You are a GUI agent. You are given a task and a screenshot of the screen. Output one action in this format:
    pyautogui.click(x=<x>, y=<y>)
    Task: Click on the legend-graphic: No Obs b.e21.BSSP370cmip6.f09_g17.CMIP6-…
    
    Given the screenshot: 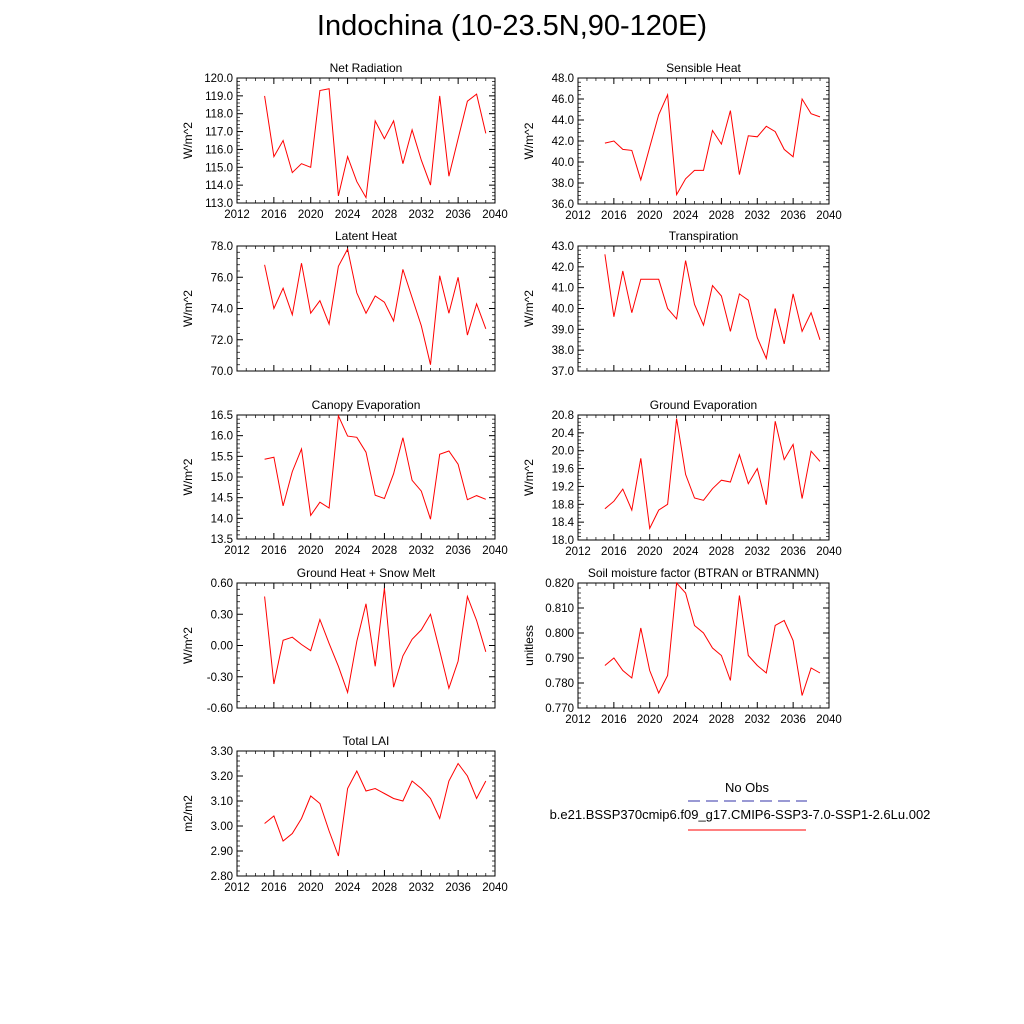 What is the action you would take?
    pyautogui.click(x=740, y=805)
    